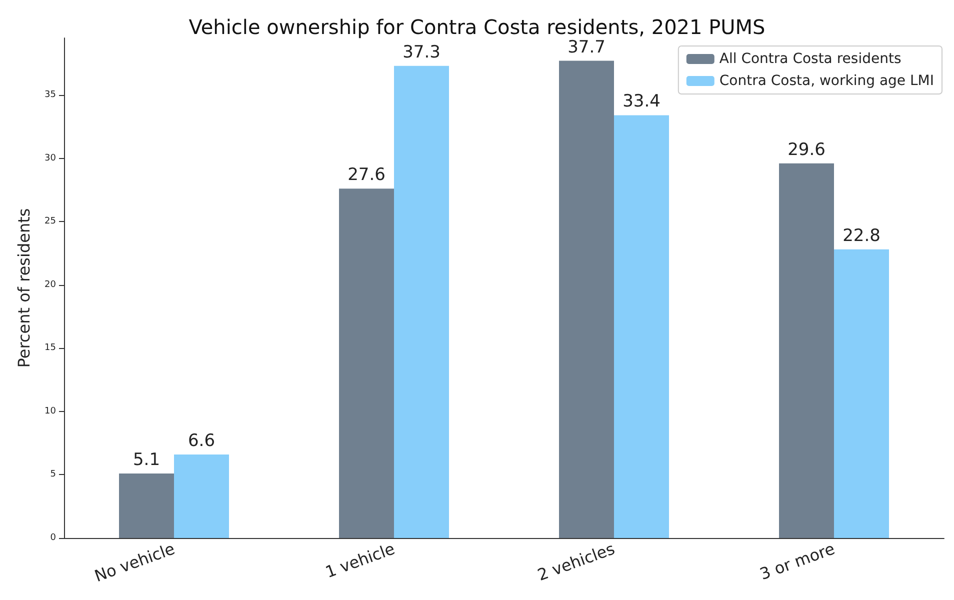 Image resolution: width=954 pixels, height=600 pixels. I want to click on y-tick-label: 25, so click(50, 221).